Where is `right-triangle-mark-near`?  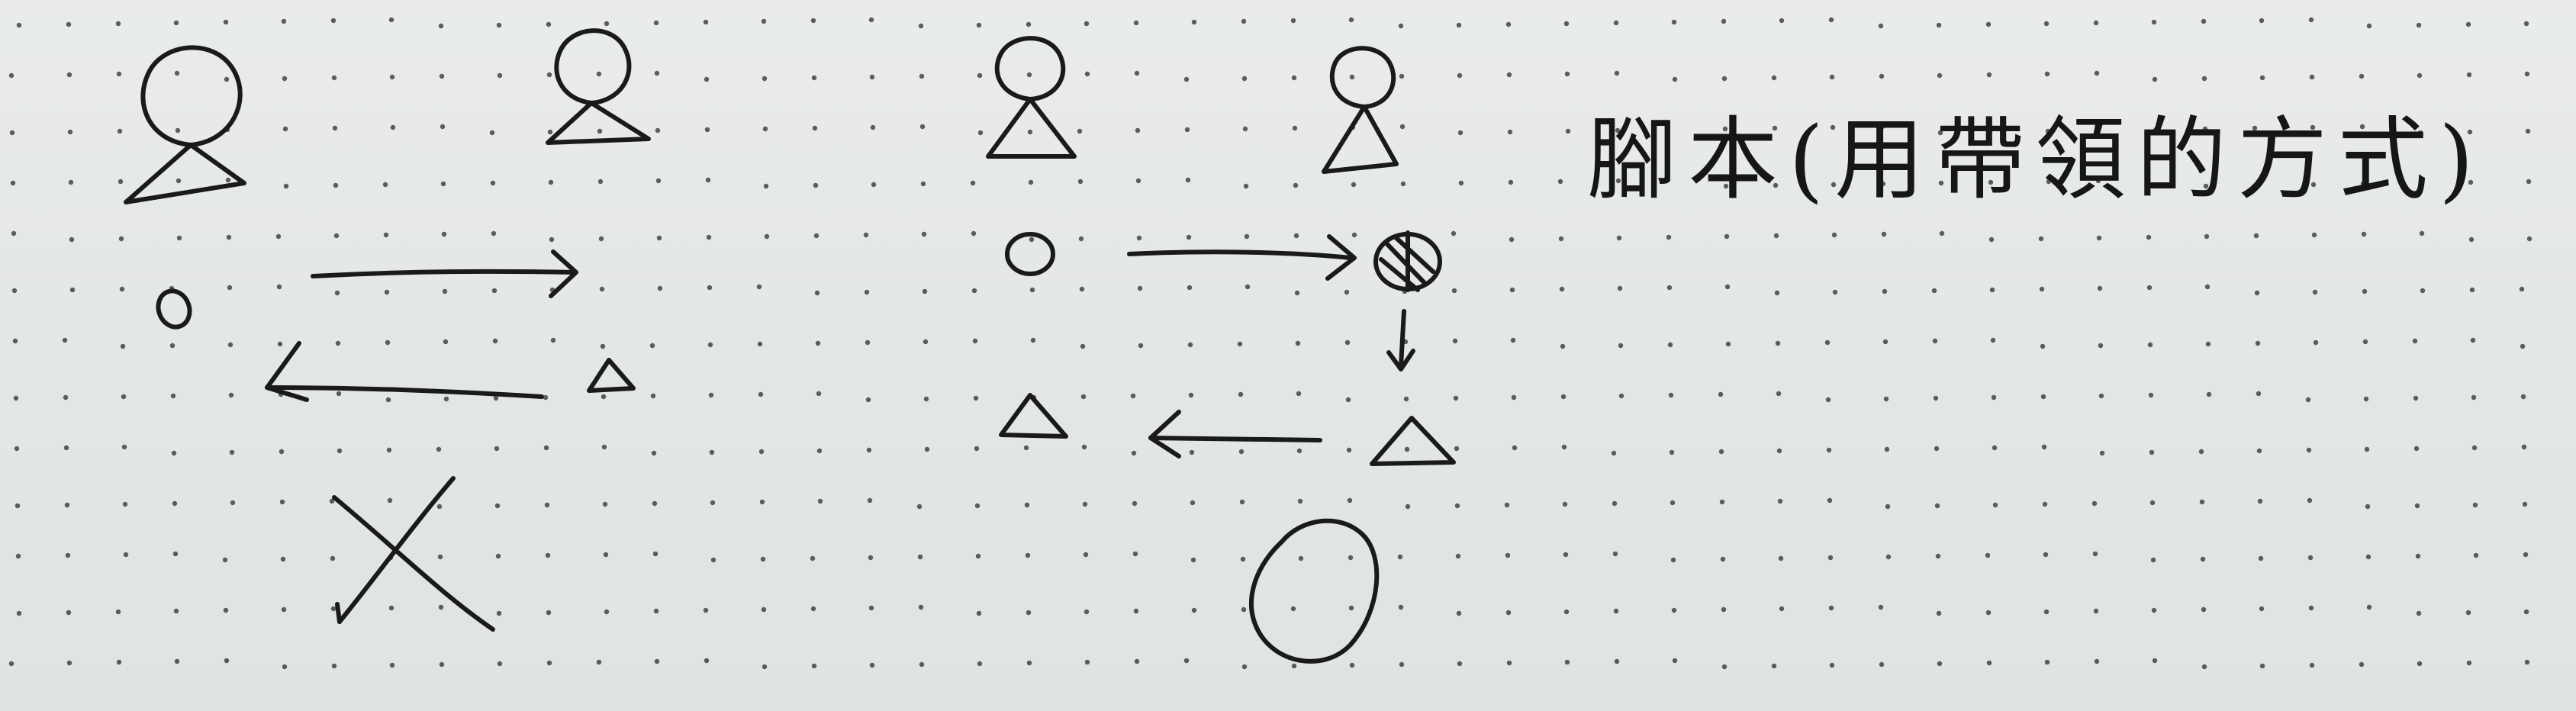 right-triangle-mark-near is located at coordinates (1413, 441).